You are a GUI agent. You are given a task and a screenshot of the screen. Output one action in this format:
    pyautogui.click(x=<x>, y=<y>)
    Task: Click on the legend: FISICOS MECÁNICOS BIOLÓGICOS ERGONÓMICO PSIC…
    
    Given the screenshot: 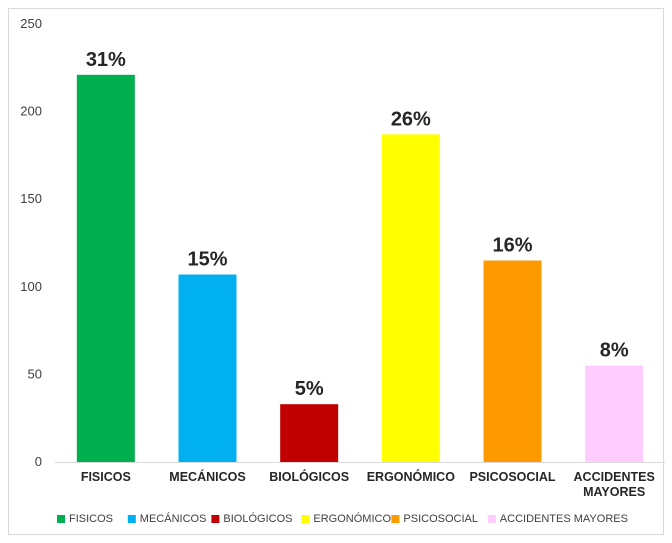 What is the action you would take?
    pyautogui.click(x=342, y=518)
    